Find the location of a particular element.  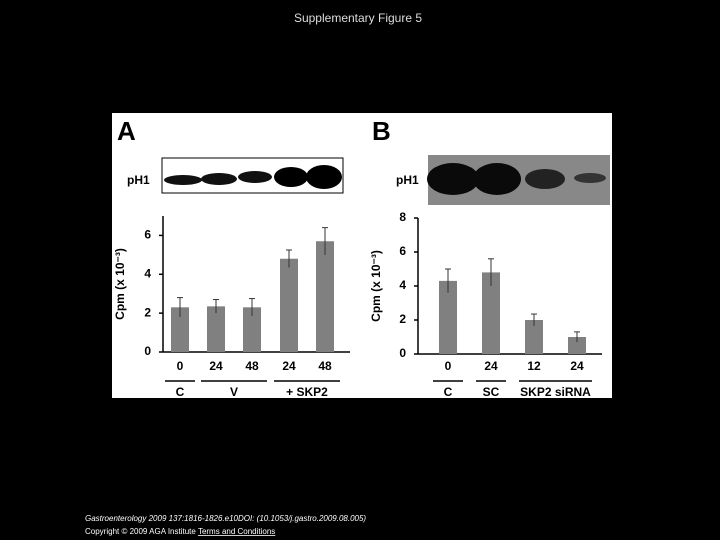

y-tick-label: 8 is located at coordinates (402, 217).